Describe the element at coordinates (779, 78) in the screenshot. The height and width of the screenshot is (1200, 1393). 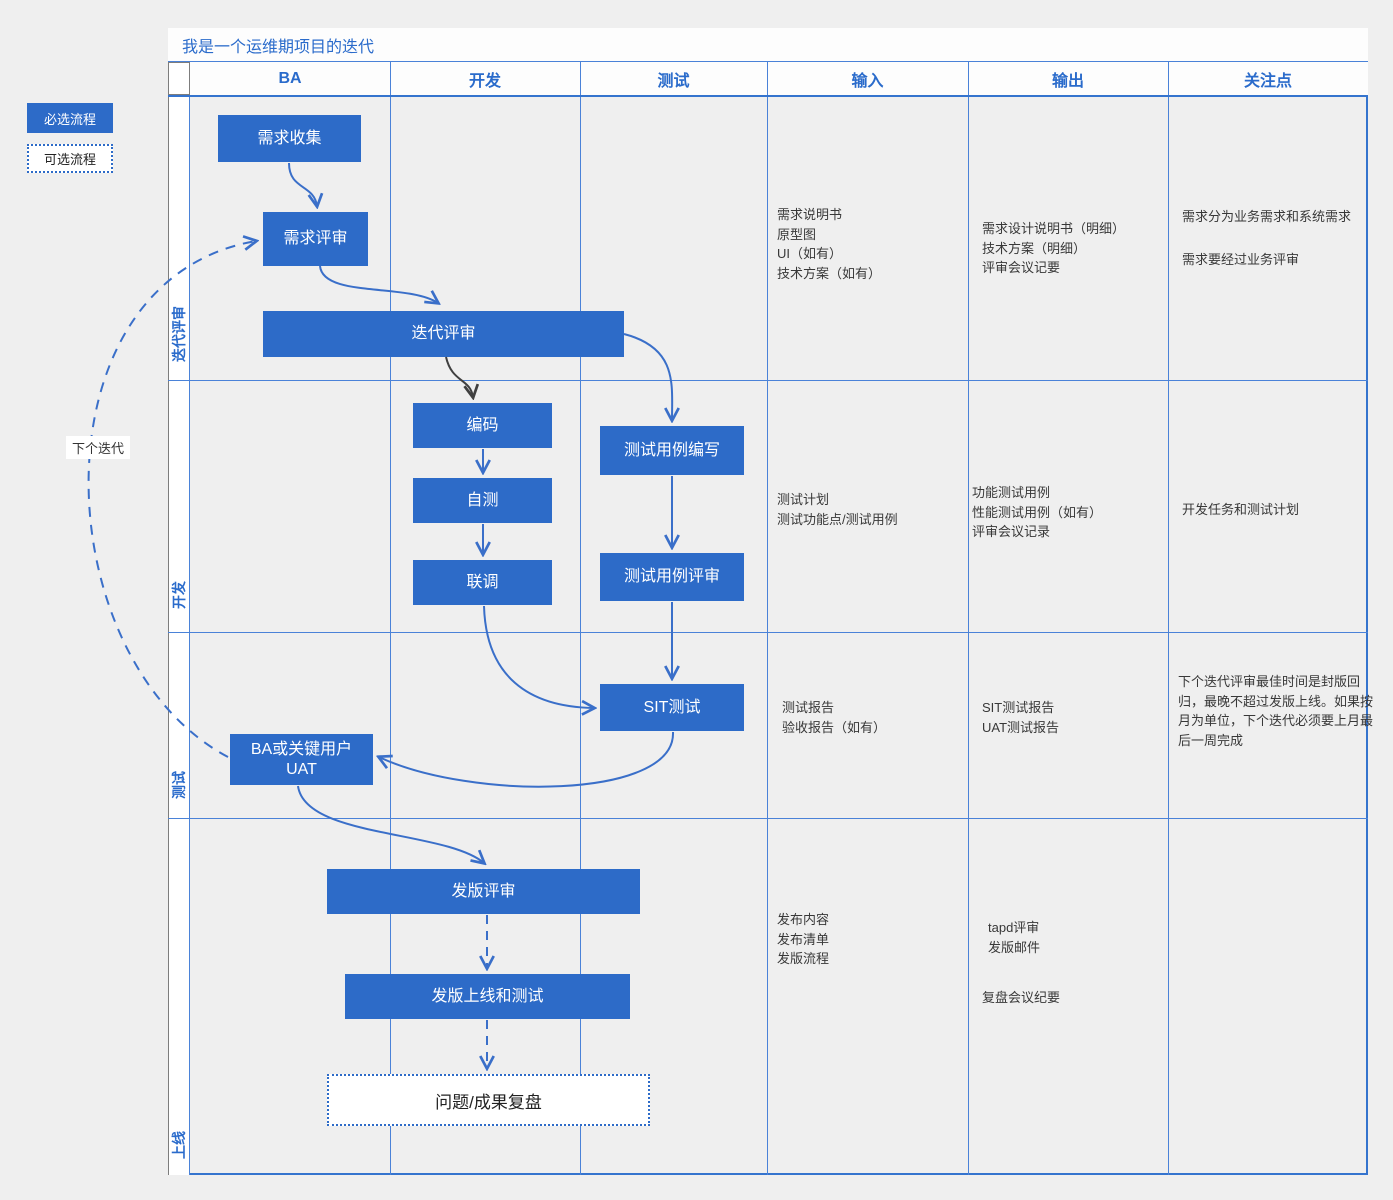
I see `column-header-row: BA 开发 测试 输入 输出 关注点` at that location.